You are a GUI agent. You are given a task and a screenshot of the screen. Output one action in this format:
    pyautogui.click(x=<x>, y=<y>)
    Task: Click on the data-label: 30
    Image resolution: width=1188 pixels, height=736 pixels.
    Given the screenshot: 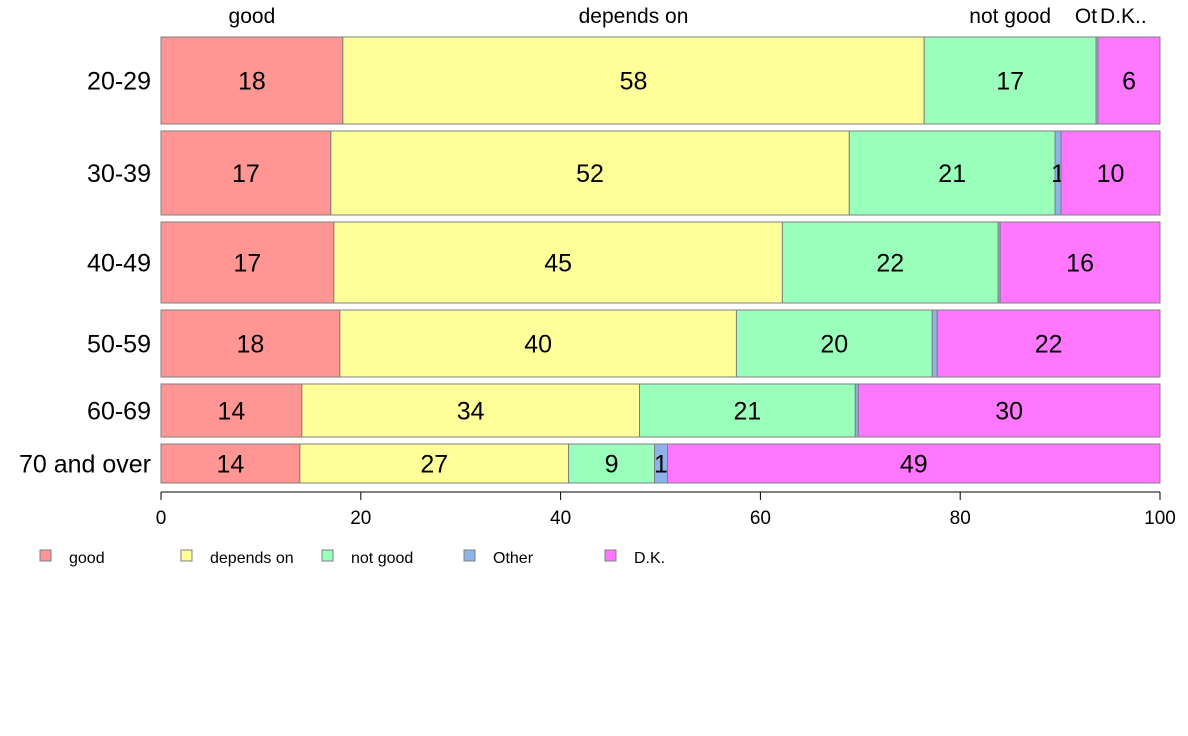 What is the action you would take?
    pyautogui.click(x=1009, y=412)
    